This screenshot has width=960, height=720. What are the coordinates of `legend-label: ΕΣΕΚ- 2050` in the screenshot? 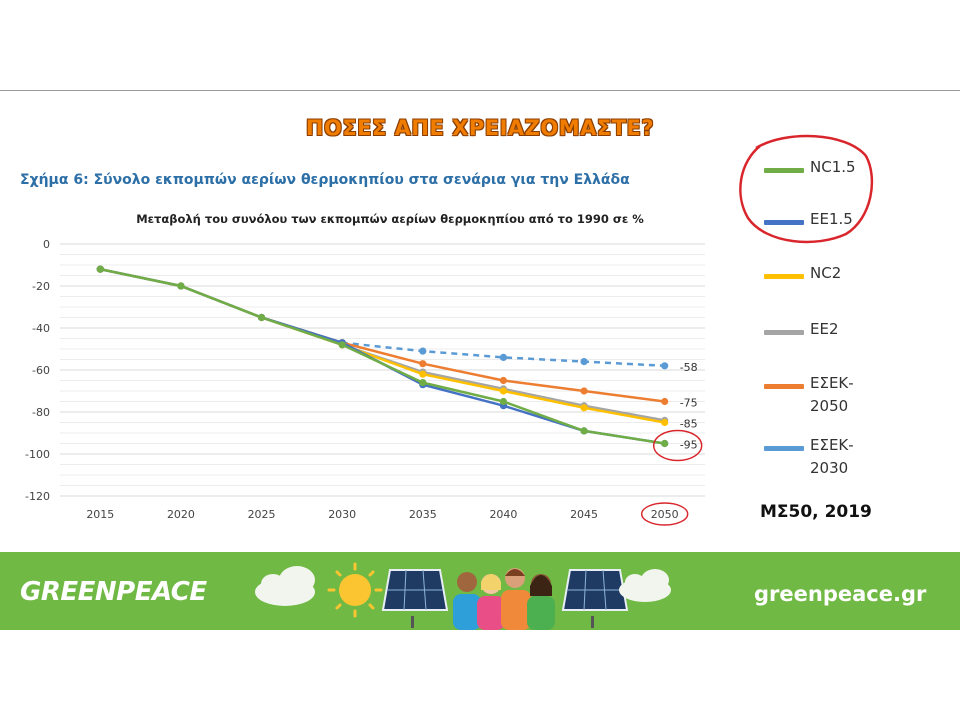 It's located at (832, 394).